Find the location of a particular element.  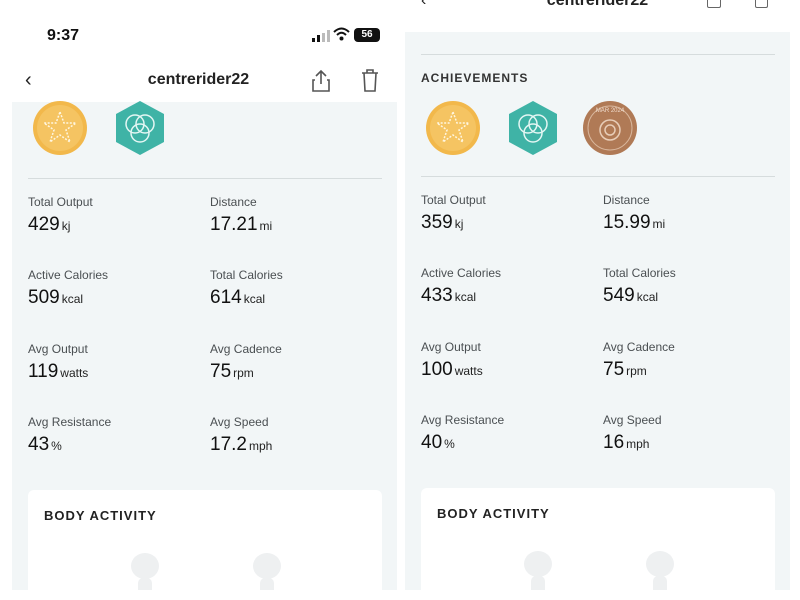

achievements-title: ACHIEVEMENTS is located at coordinates (475, 78).